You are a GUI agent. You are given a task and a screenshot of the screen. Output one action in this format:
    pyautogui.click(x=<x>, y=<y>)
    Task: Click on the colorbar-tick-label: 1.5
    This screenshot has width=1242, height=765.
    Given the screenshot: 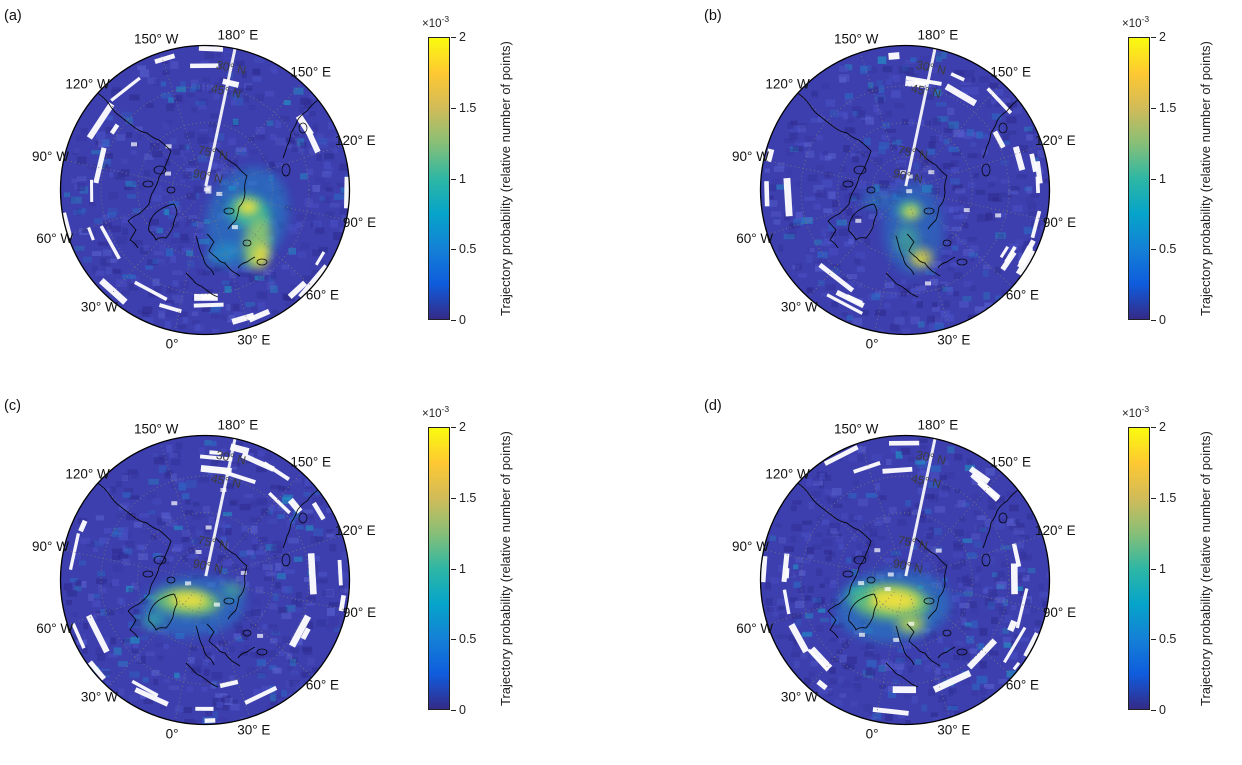 What is the action you would take?
    pyautogui.click(x=1168, y=107)
    